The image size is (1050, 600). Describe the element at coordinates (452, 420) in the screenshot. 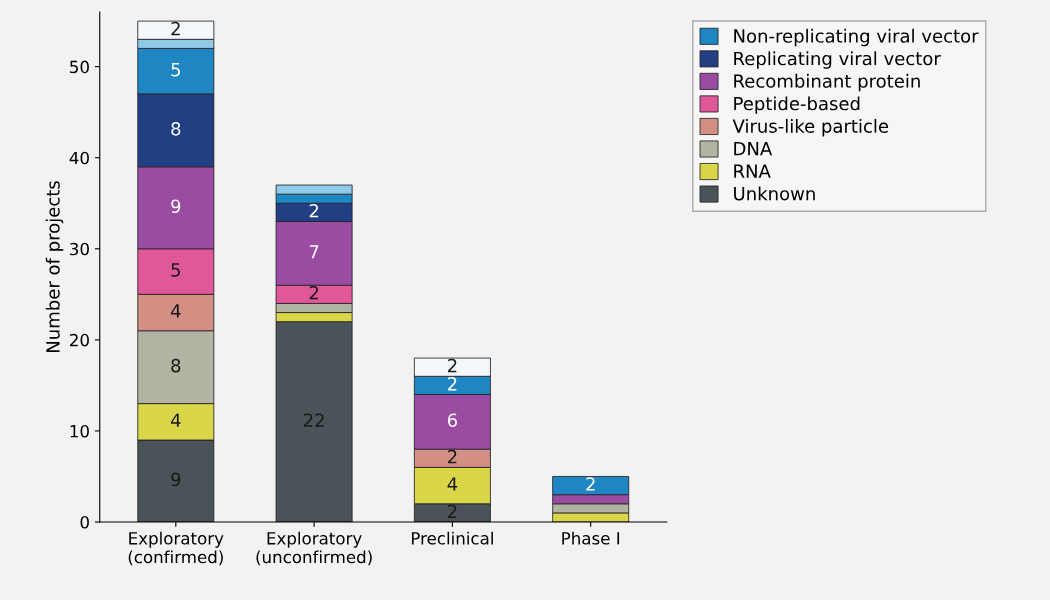

I see `data-label: 6` at that location.